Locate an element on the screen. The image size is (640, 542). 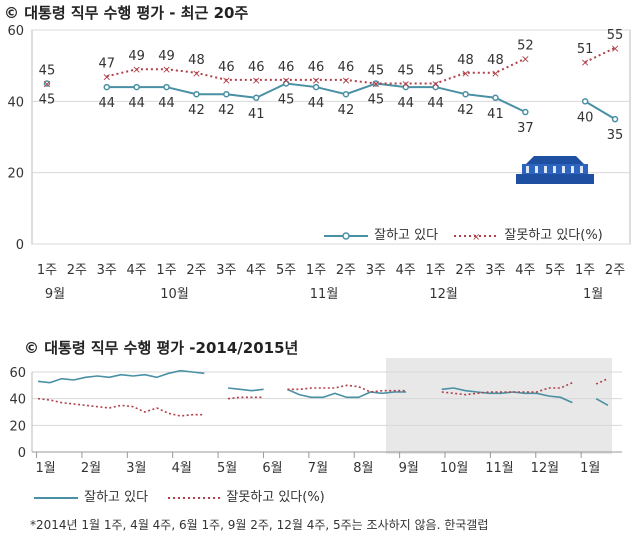
disapprove-data-label: 51 is located at coordinates (585, 49).